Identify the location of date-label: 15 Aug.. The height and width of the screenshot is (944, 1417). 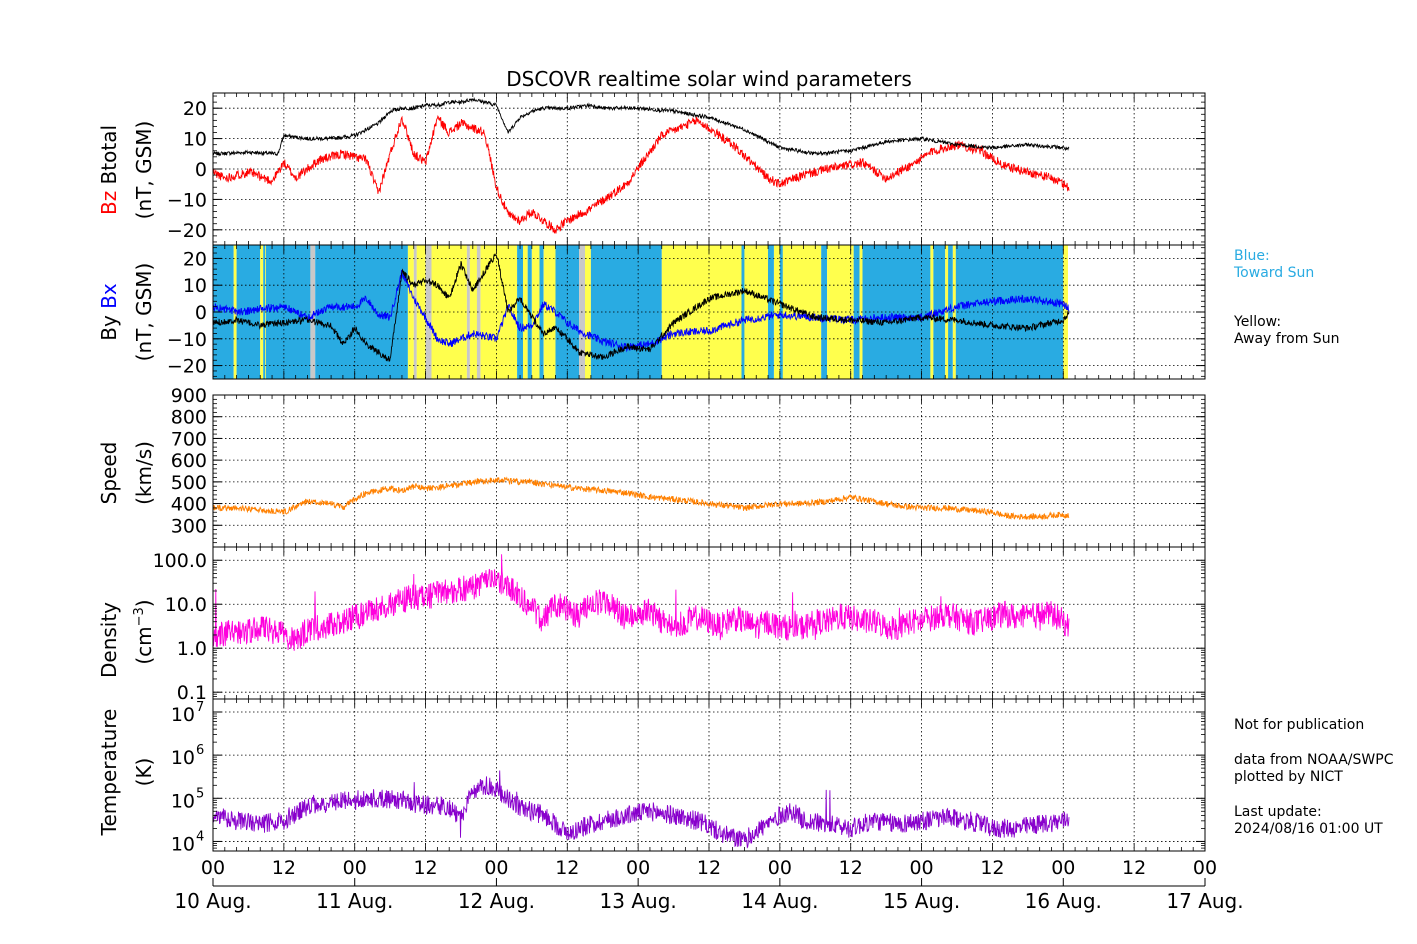
(921, 901).